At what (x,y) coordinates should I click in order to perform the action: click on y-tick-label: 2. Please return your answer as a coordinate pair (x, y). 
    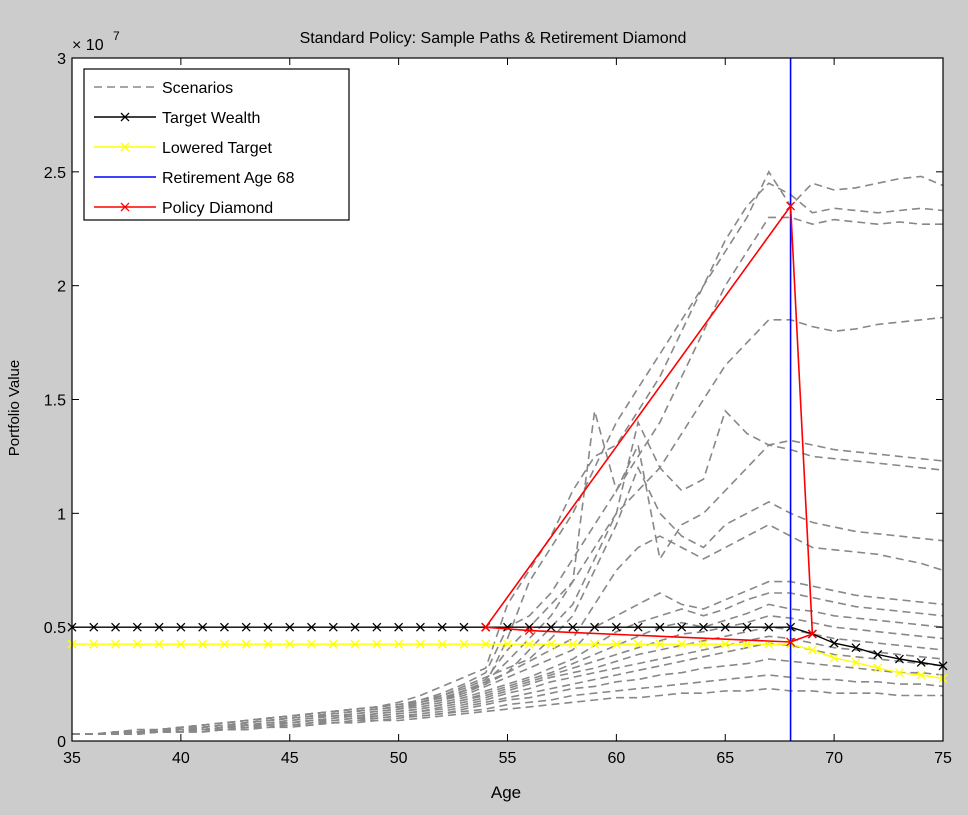
    Looking at the image, I should click on (61, 287).